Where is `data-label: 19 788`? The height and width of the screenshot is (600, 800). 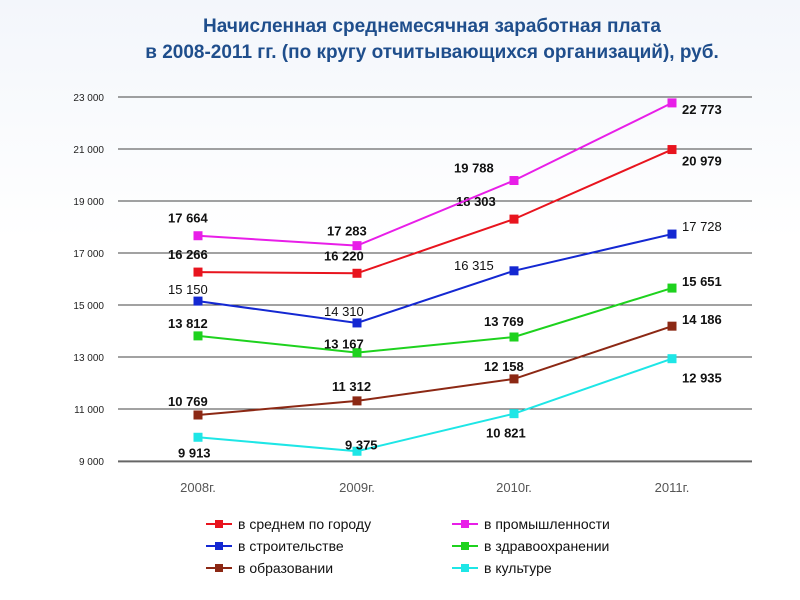 data-label: 19 788 is located at coordinates (474, 168).